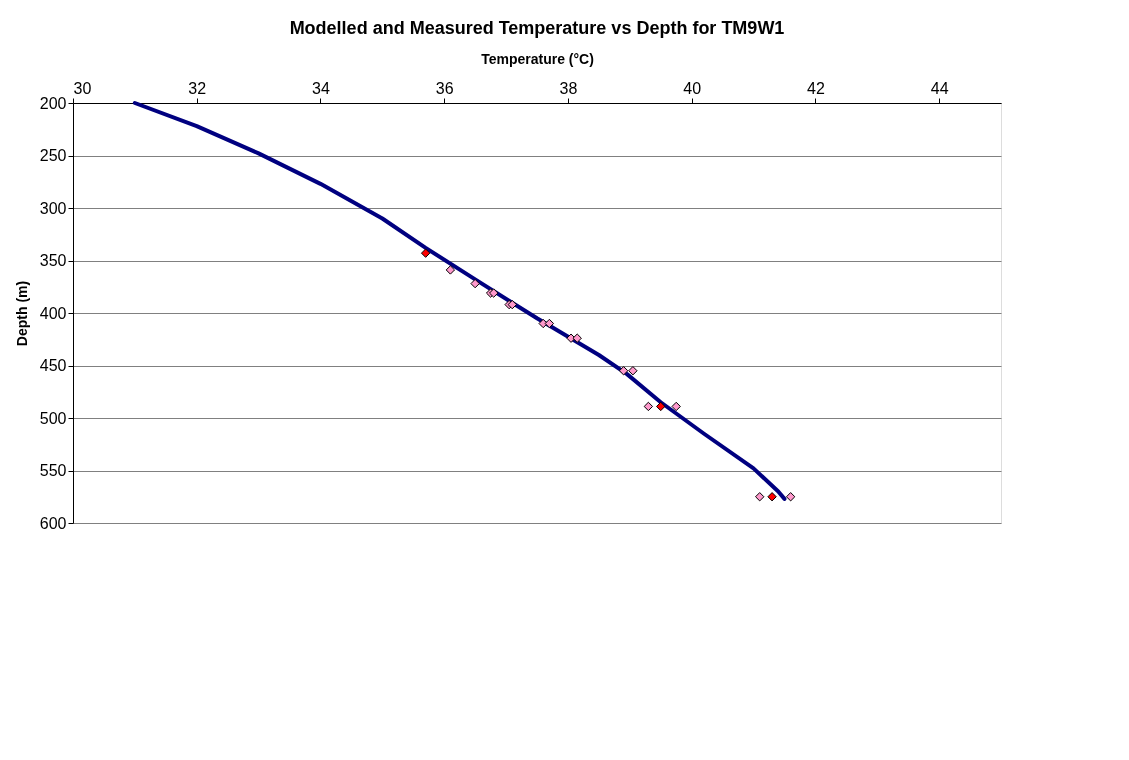 The height and width of the screenshot is (760, 1129). Describe the element at coordinates (53, 313) in the screenshot. I see `y-tick-label: 400` at that location.